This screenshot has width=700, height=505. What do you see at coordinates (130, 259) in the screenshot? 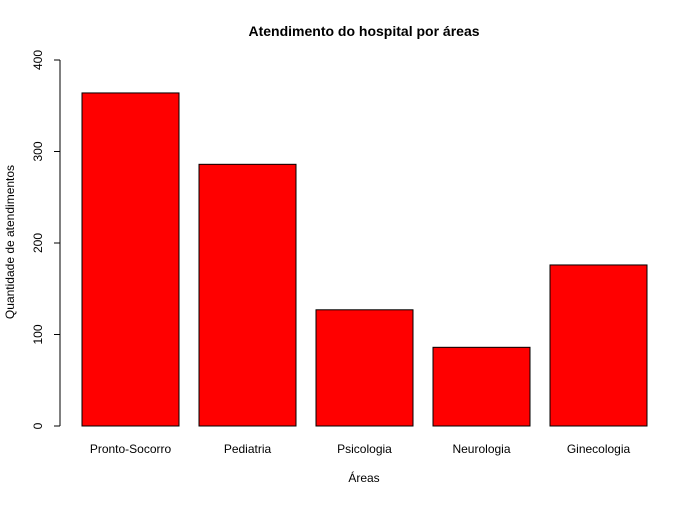
I see `bar-pronto-socorro` at bounding box center [130, 259].